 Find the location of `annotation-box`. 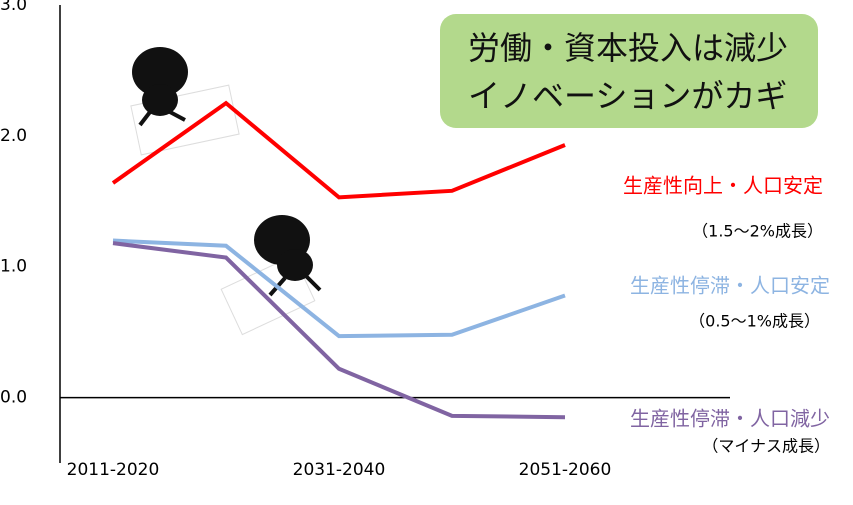

annotation-box is located at coordinates (629, 71).